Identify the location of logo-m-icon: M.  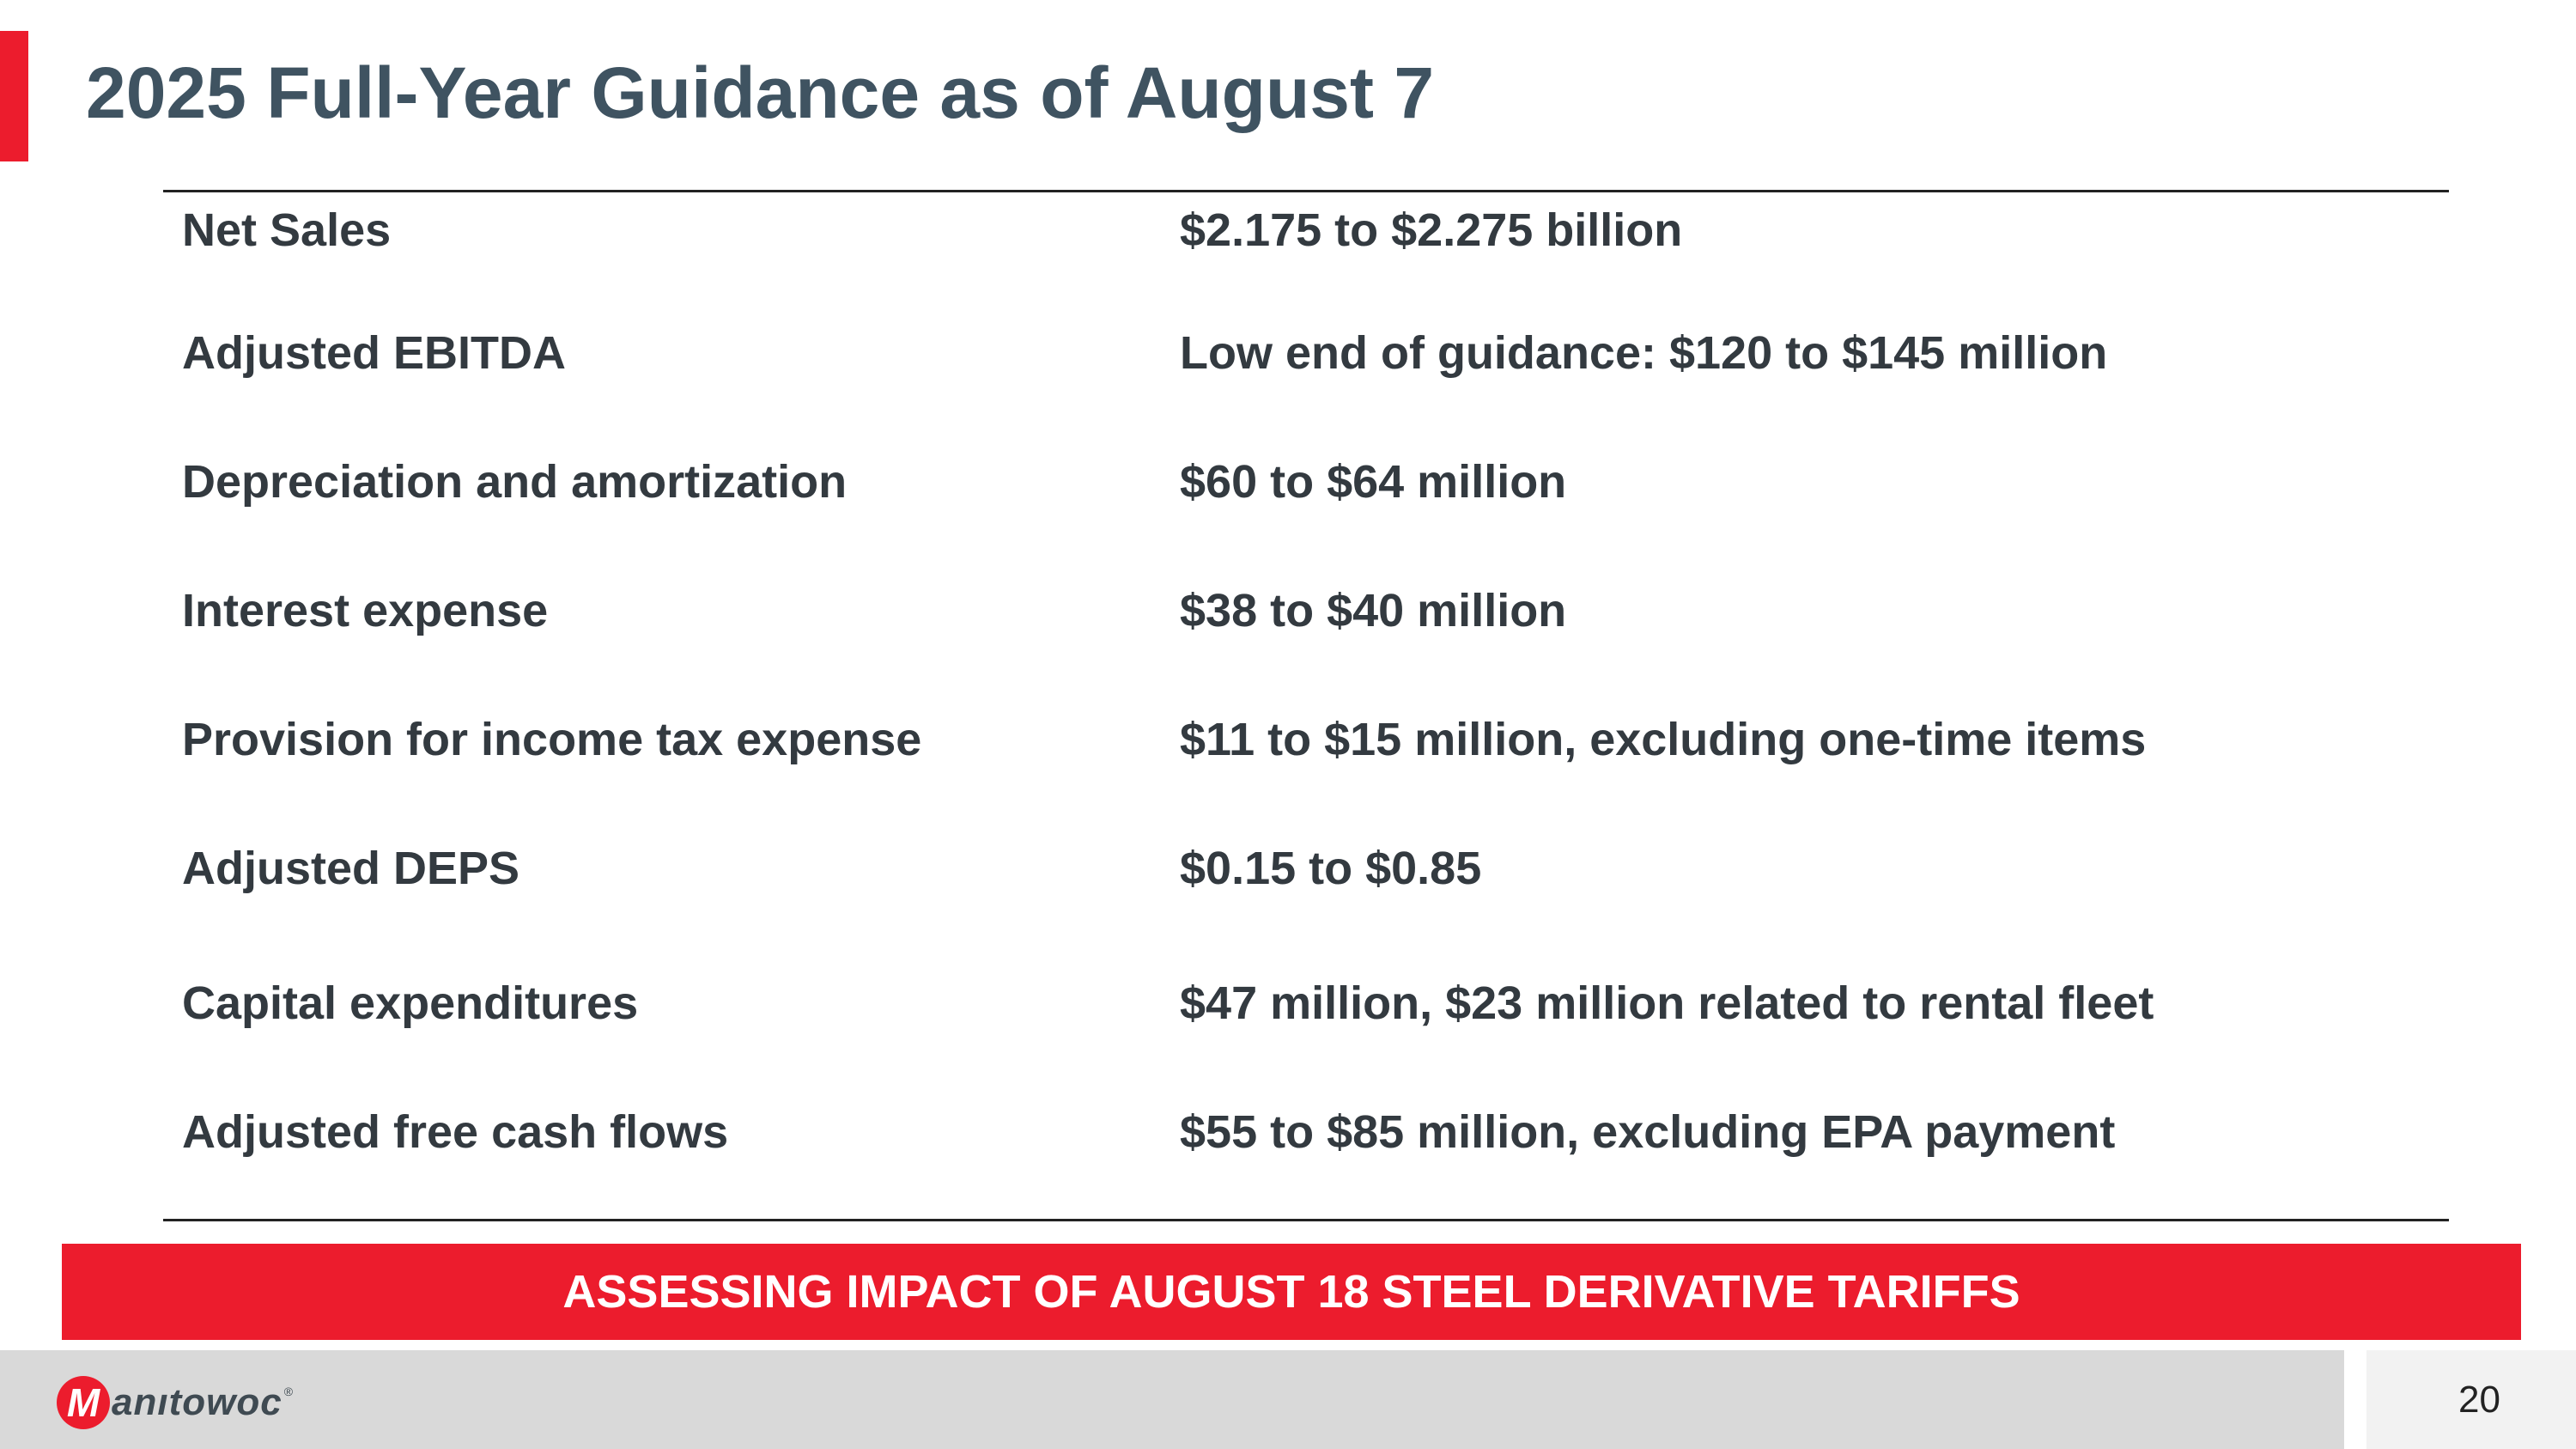
(83, 1402).